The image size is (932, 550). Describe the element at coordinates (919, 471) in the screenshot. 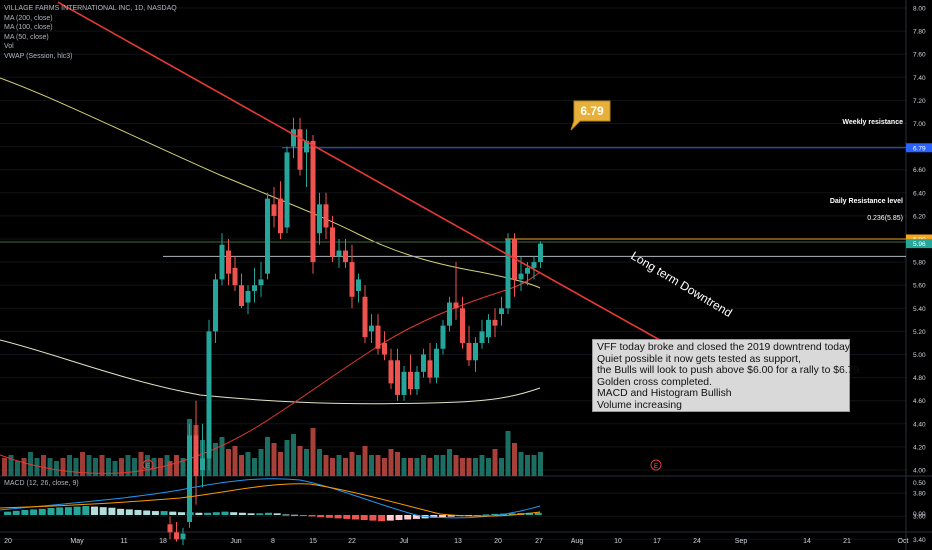

I see `price-tick-label: 4.00` at that location.